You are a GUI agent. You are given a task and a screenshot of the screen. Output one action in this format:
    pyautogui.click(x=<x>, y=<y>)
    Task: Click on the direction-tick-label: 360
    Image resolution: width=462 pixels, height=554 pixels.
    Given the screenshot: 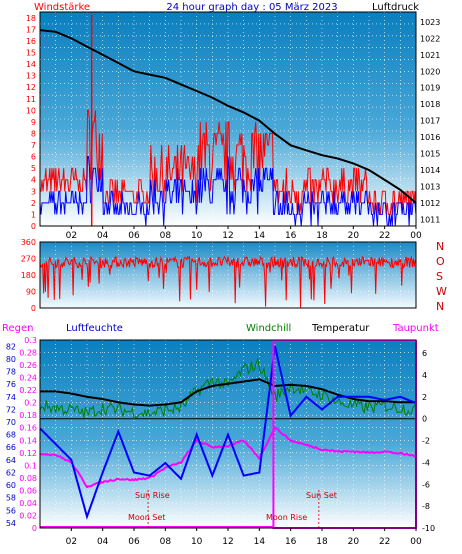 What is the action you would take?
    pyautogui.click(x=28, y=242)
    